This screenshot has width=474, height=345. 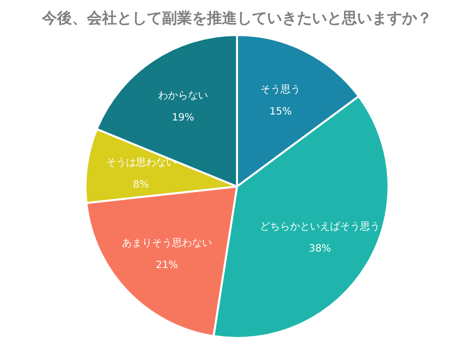 What do you see at coordinates (320, 226) in the screenshot?
I see `slice-label: どちらかといえばそう思う` at bounding box center [320, 226].